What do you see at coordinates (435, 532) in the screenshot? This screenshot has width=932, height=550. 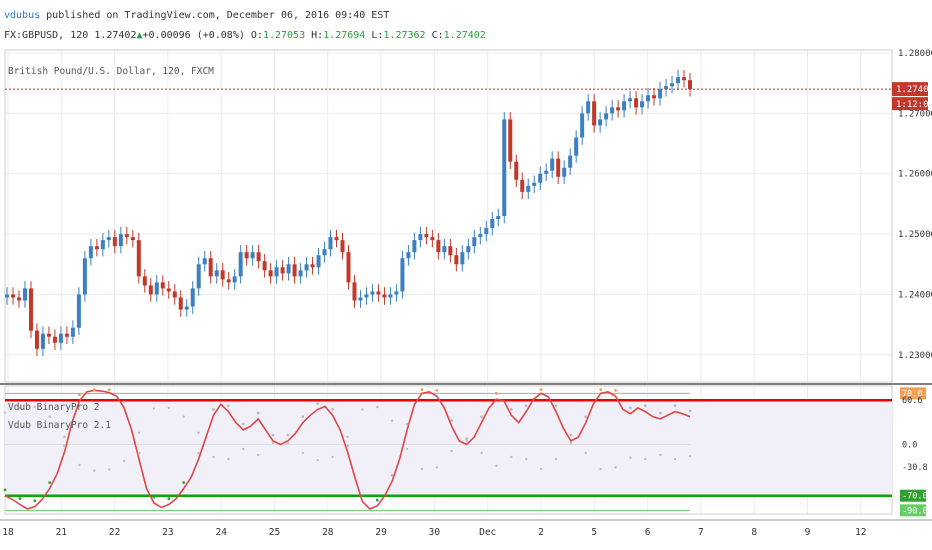 I see `x-tick-label: 30` at bounding box center [435, 532].